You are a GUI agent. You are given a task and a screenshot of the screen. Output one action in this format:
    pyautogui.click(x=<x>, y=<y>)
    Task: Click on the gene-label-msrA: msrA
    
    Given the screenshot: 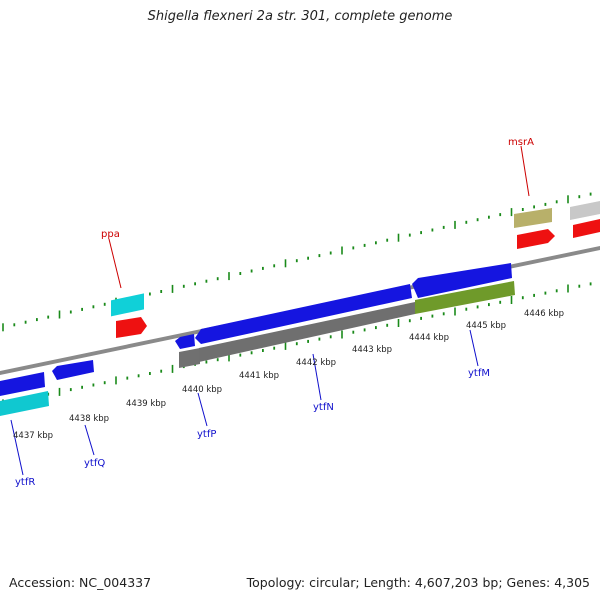 What is the action you would take?
    pyautogui.click(x=521, y=142)
    